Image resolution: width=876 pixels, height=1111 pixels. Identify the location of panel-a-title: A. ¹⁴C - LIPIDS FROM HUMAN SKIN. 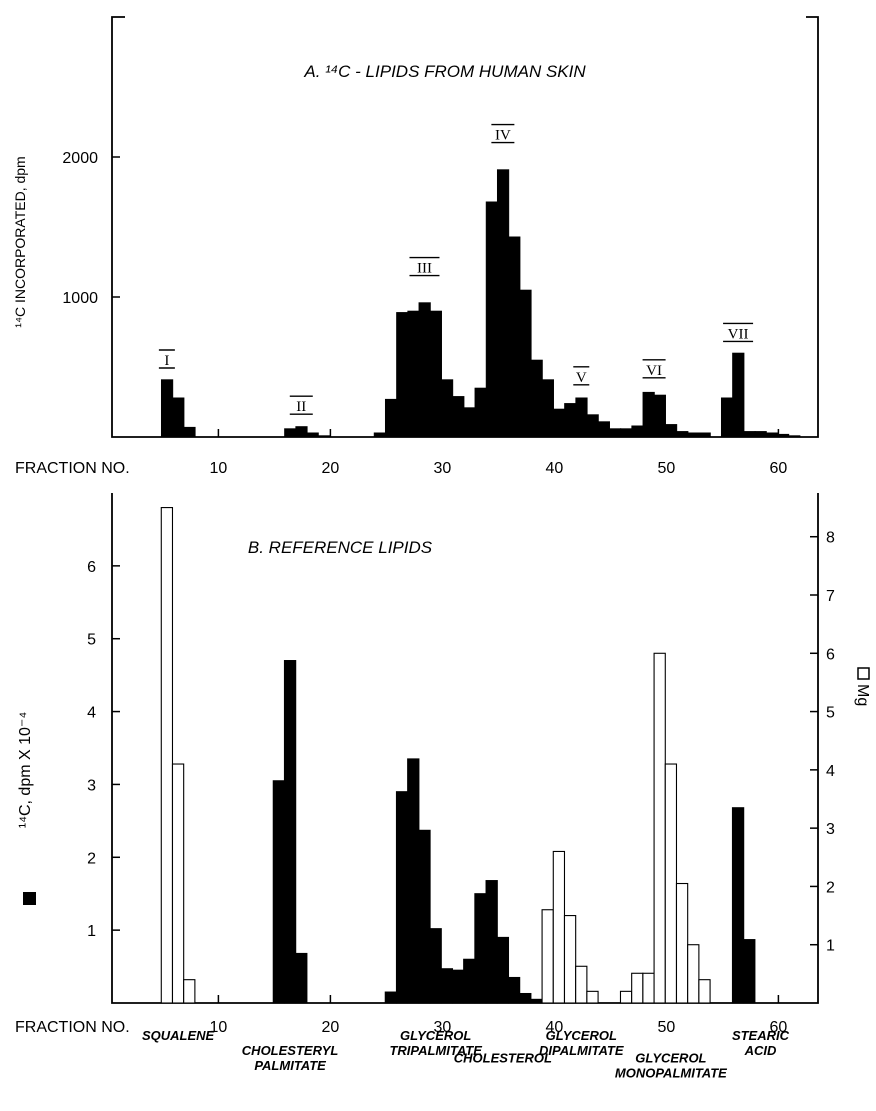
(444, 71).